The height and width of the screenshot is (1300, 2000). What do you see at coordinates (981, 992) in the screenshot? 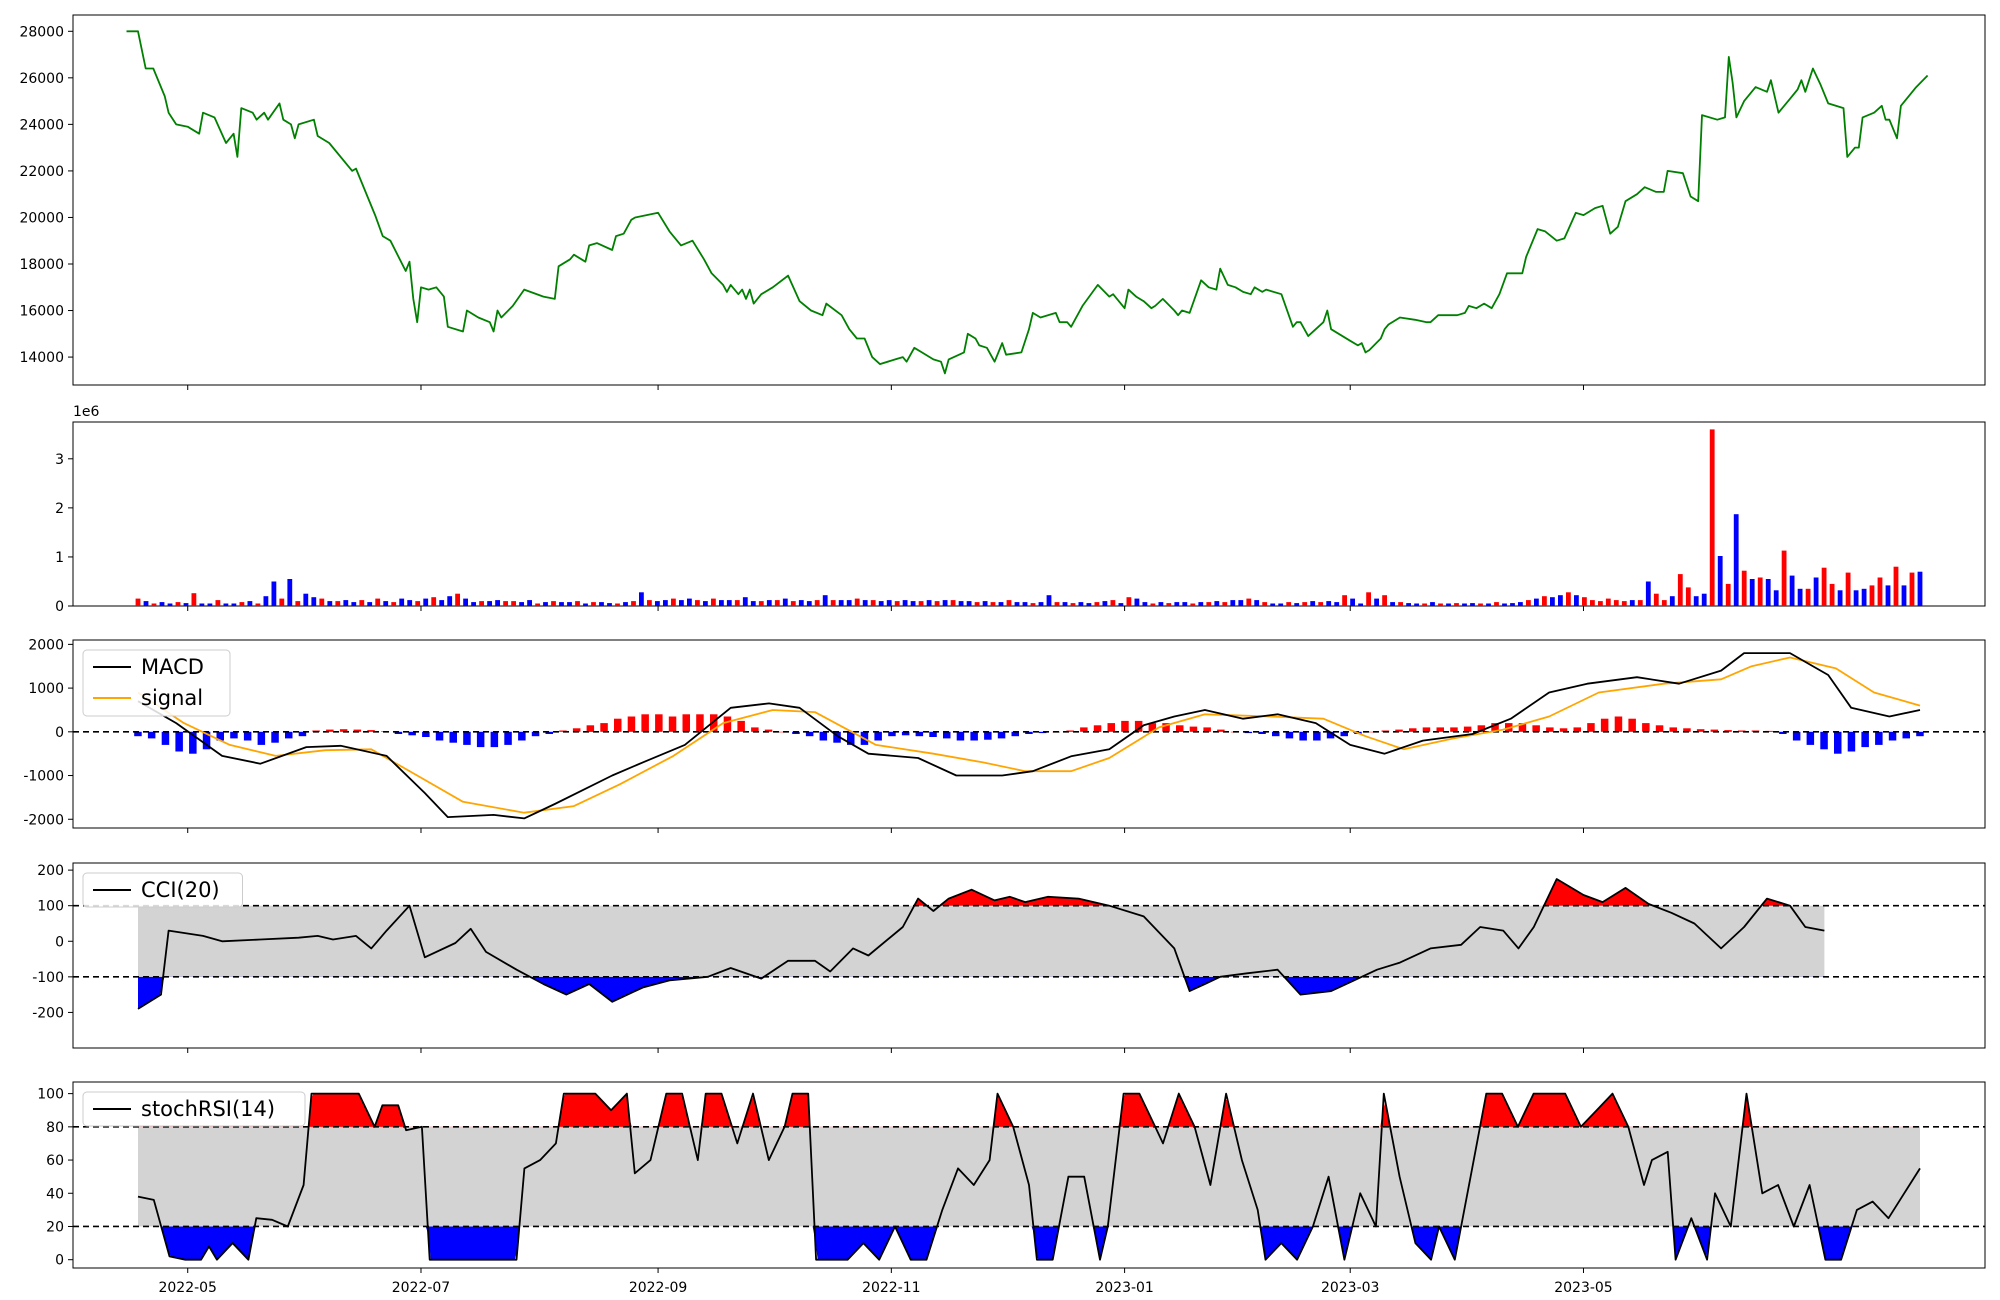
I see `cci-oversold-fill` at bounding box center [981, 992].